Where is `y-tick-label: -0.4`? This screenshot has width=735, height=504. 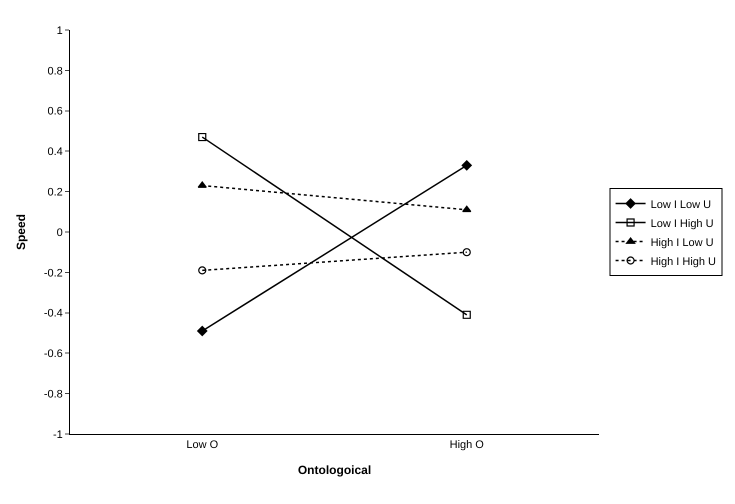
y-tick-label: -0.4 is located at coordinates (53, 314).